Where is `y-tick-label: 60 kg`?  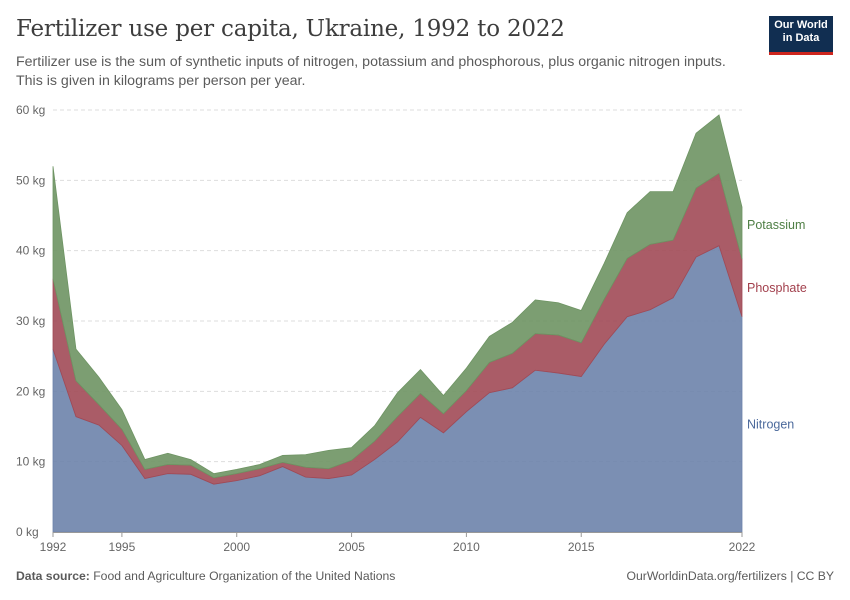
y-tick-label: 60 kg is located at coordinates (30, 110).